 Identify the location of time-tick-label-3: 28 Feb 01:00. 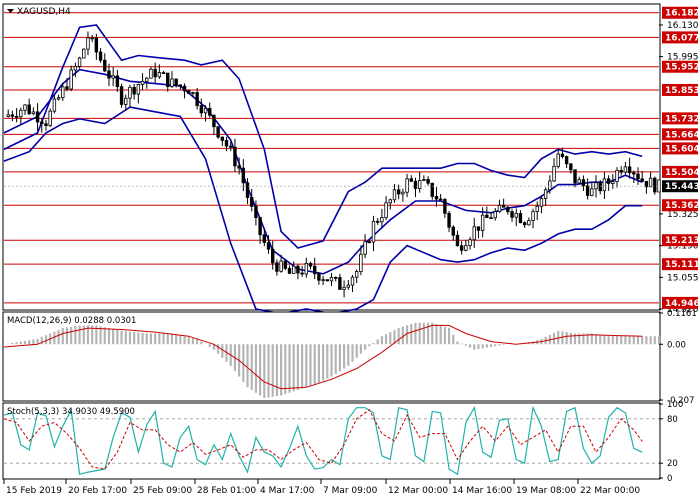
(226, 491).